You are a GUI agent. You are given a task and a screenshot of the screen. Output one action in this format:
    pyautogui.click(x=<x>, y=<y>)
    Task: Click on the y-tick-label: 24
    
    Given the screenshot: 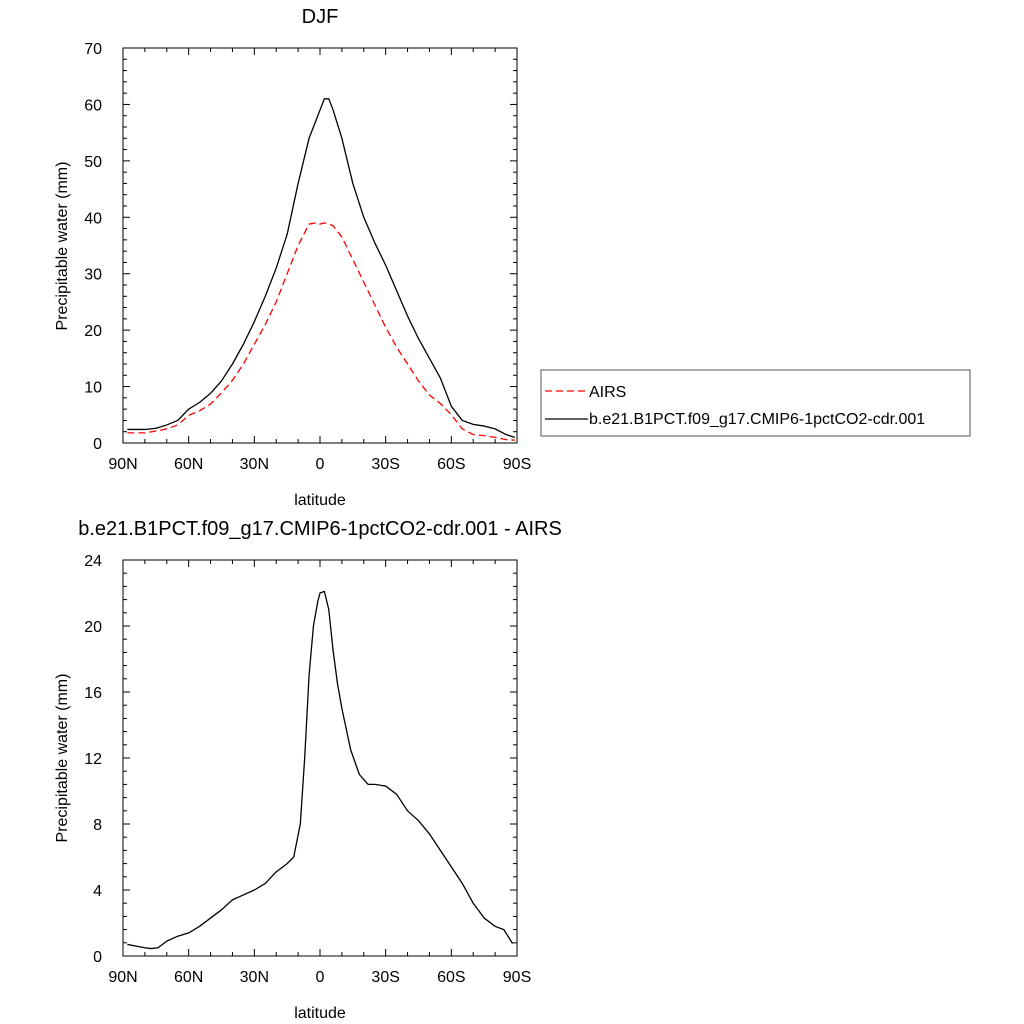 What is the action you would take?
    pyautogui.click(x=93, y=561)
    